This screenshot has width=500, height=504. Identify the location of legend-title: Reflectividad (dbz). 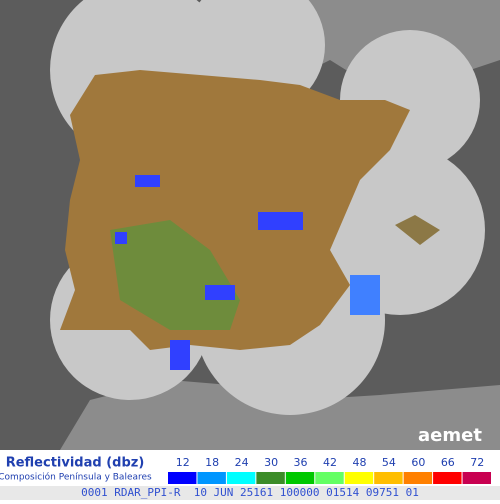
(75, 463).